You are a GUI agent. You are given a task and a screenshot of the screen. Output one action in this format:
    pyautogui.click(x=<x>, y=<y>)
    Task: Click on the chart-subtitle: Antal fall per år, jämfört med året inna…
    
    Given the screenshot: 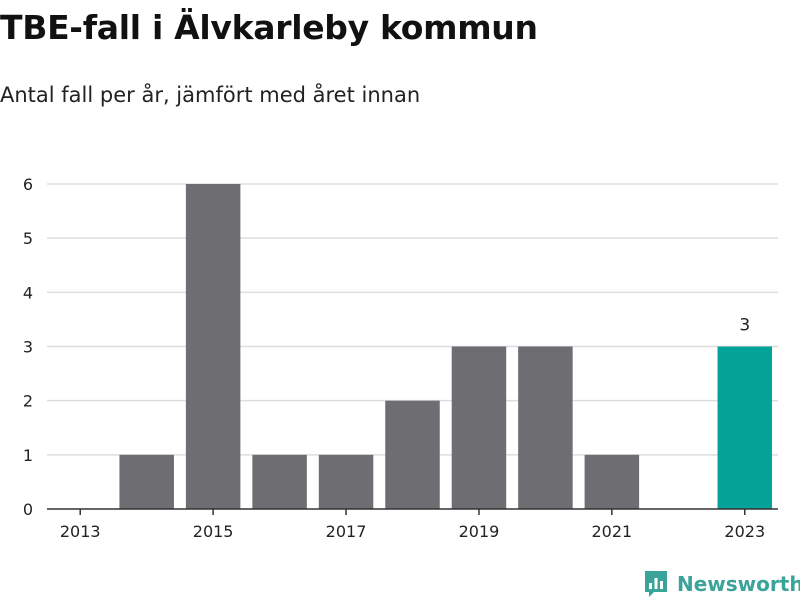 What is the action you would take?
    pyautogui.click(x=210, y=95)
    